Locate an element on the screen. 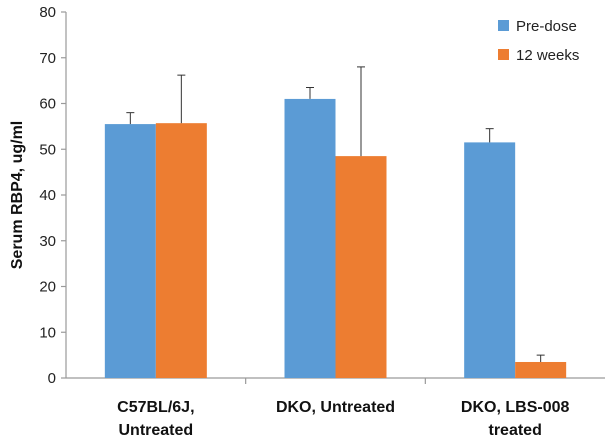  y-tick-label: 10 is located at coordinates (47, 332).